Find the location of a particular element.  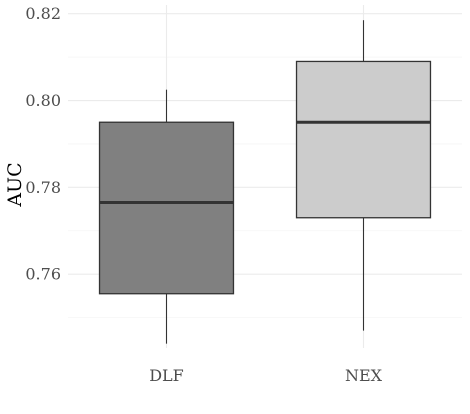

x-tick-label: NEX is located at coordinates (364, 375).